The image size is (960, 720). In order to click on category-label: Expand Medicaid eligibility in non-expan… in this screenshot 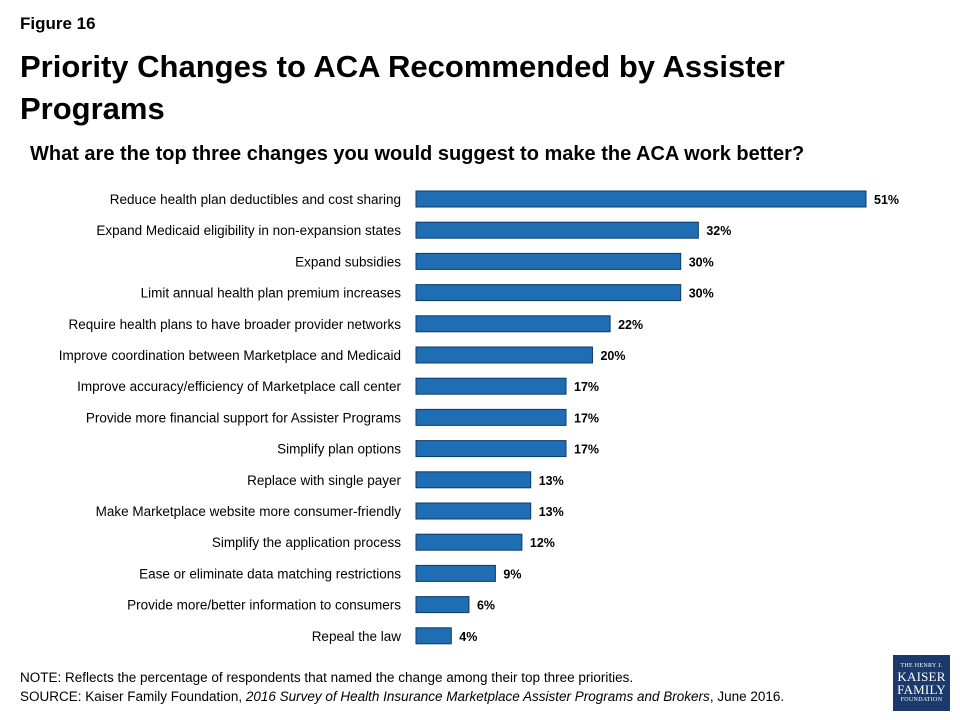, I will do `click(248, 230)`.